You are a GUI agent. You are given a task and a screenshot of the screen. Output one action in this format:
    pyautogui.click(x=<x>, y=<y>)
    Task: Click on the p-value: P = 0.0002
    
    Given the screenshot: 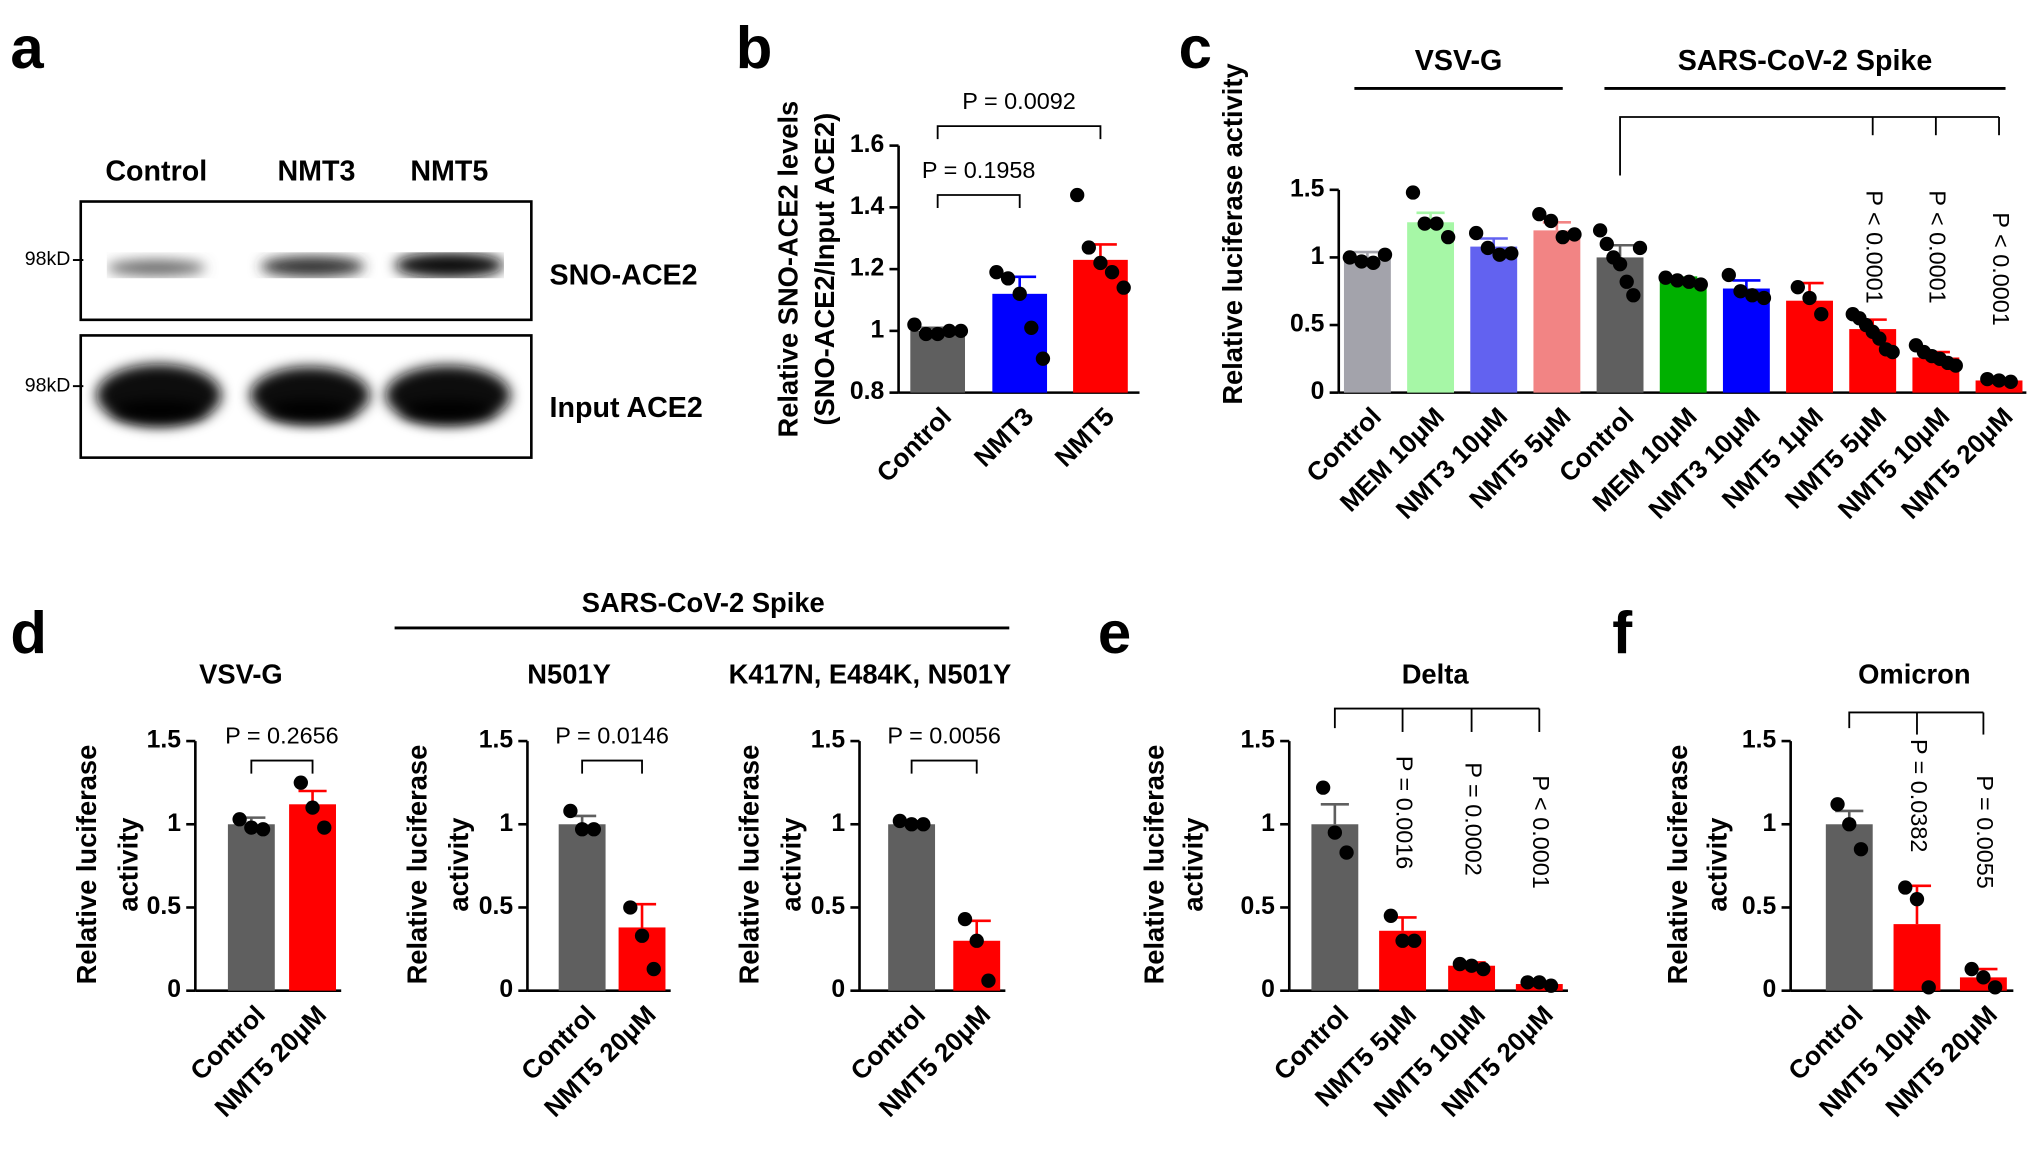 What is the action you would take?
    pyautogui.click(x=1473, y=818)
    